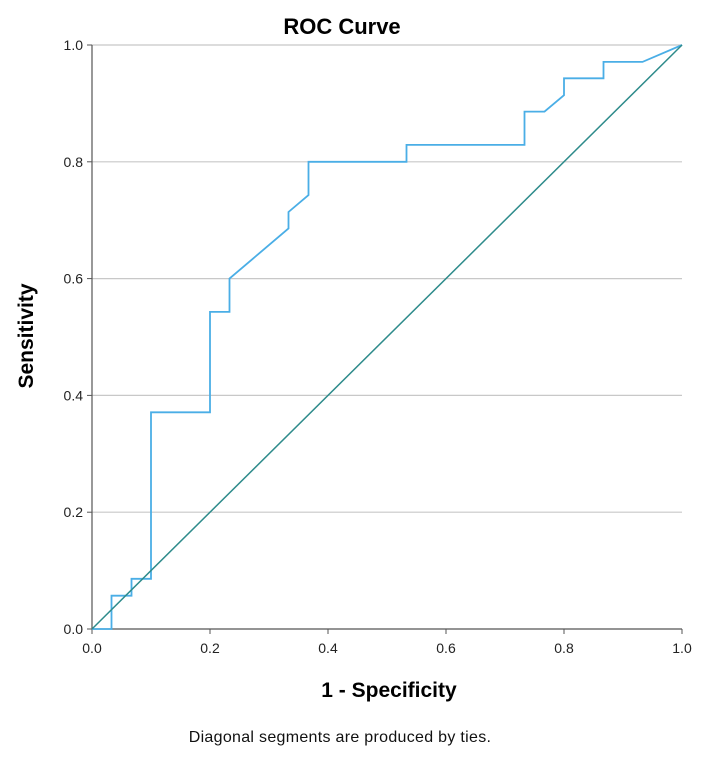  What do you see at coordinates (74, 512) in the screenshot?
I see `y-tick-label-1: 0.2` at bounding box center [74, 512].